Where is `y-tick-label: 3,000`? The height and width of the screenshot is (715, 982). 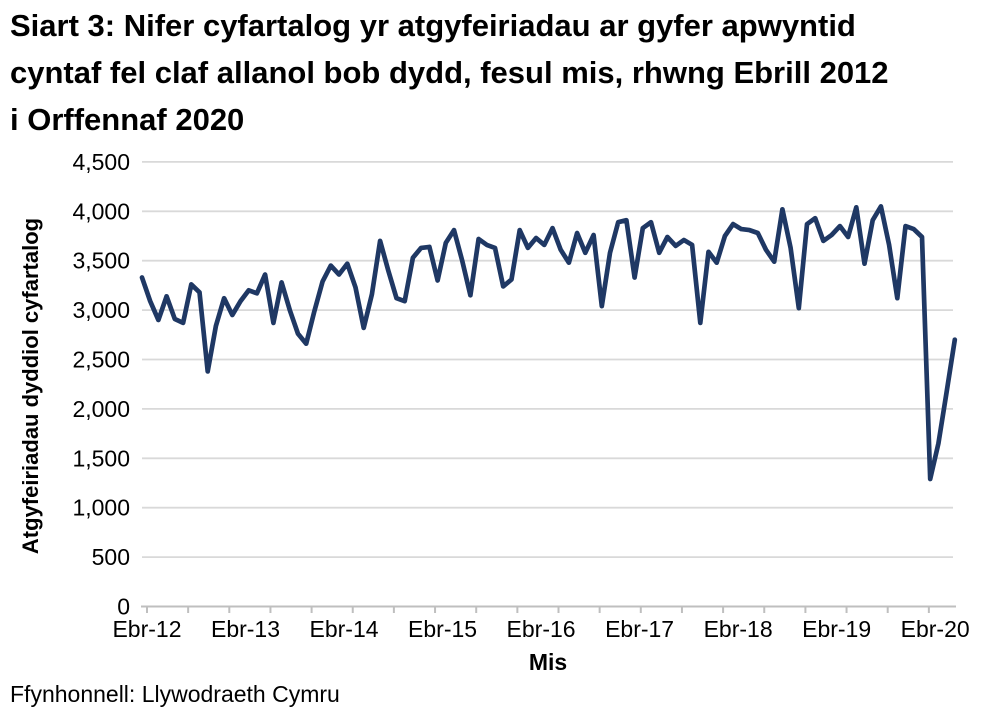 y-tick-label: 3,000 is located at coordinates (101, 310).